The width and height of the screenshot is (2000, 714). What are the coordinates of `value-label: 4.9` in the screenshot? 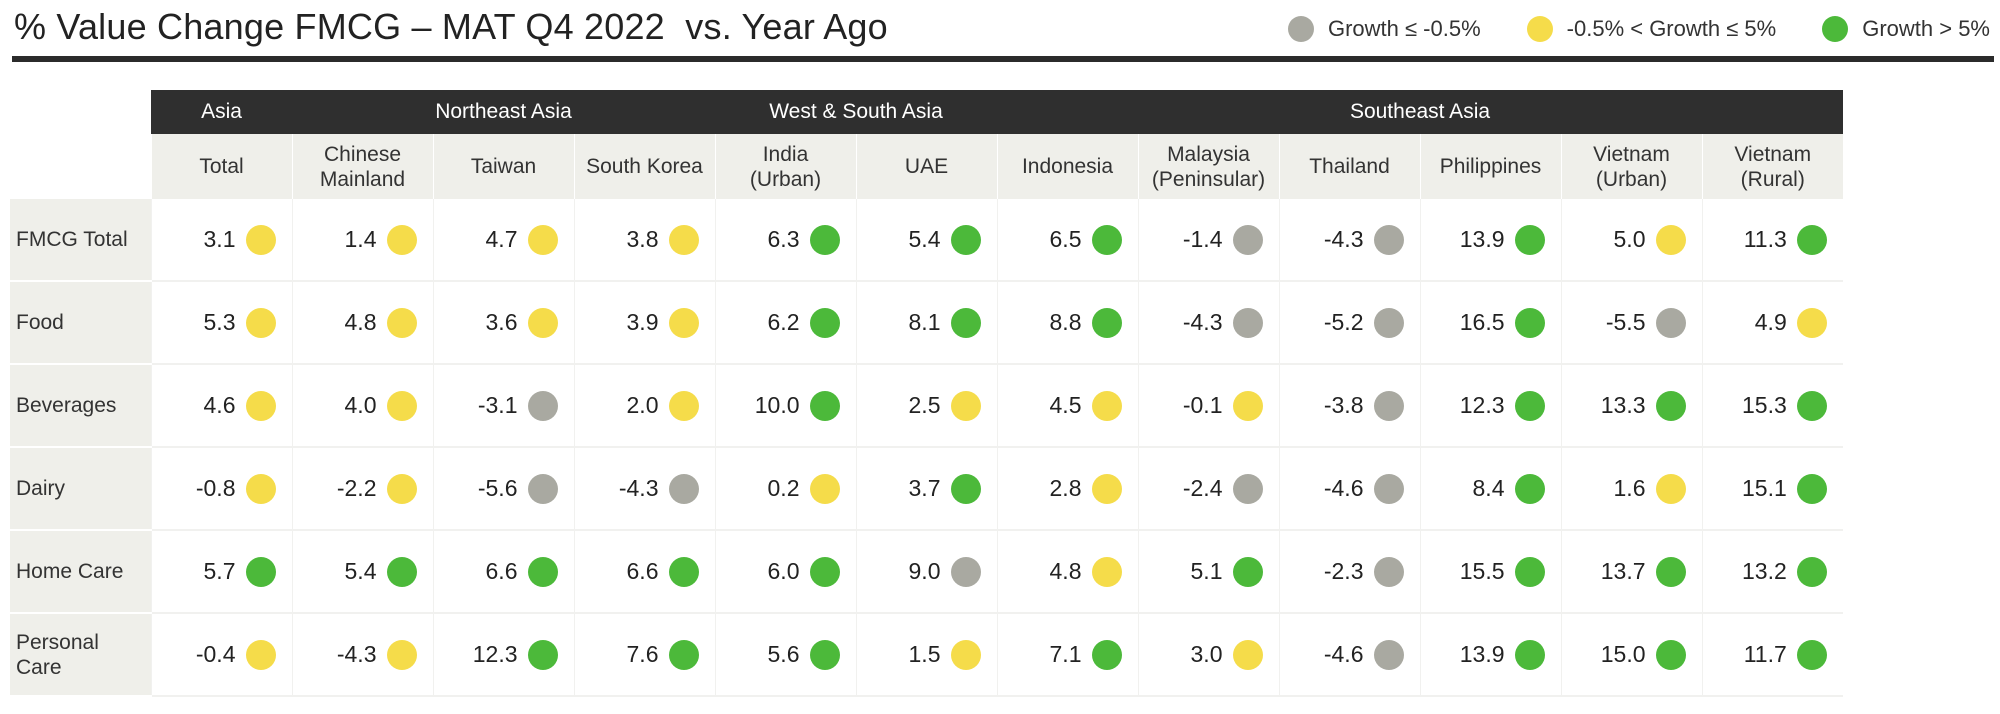 It's located at (1770, 322).